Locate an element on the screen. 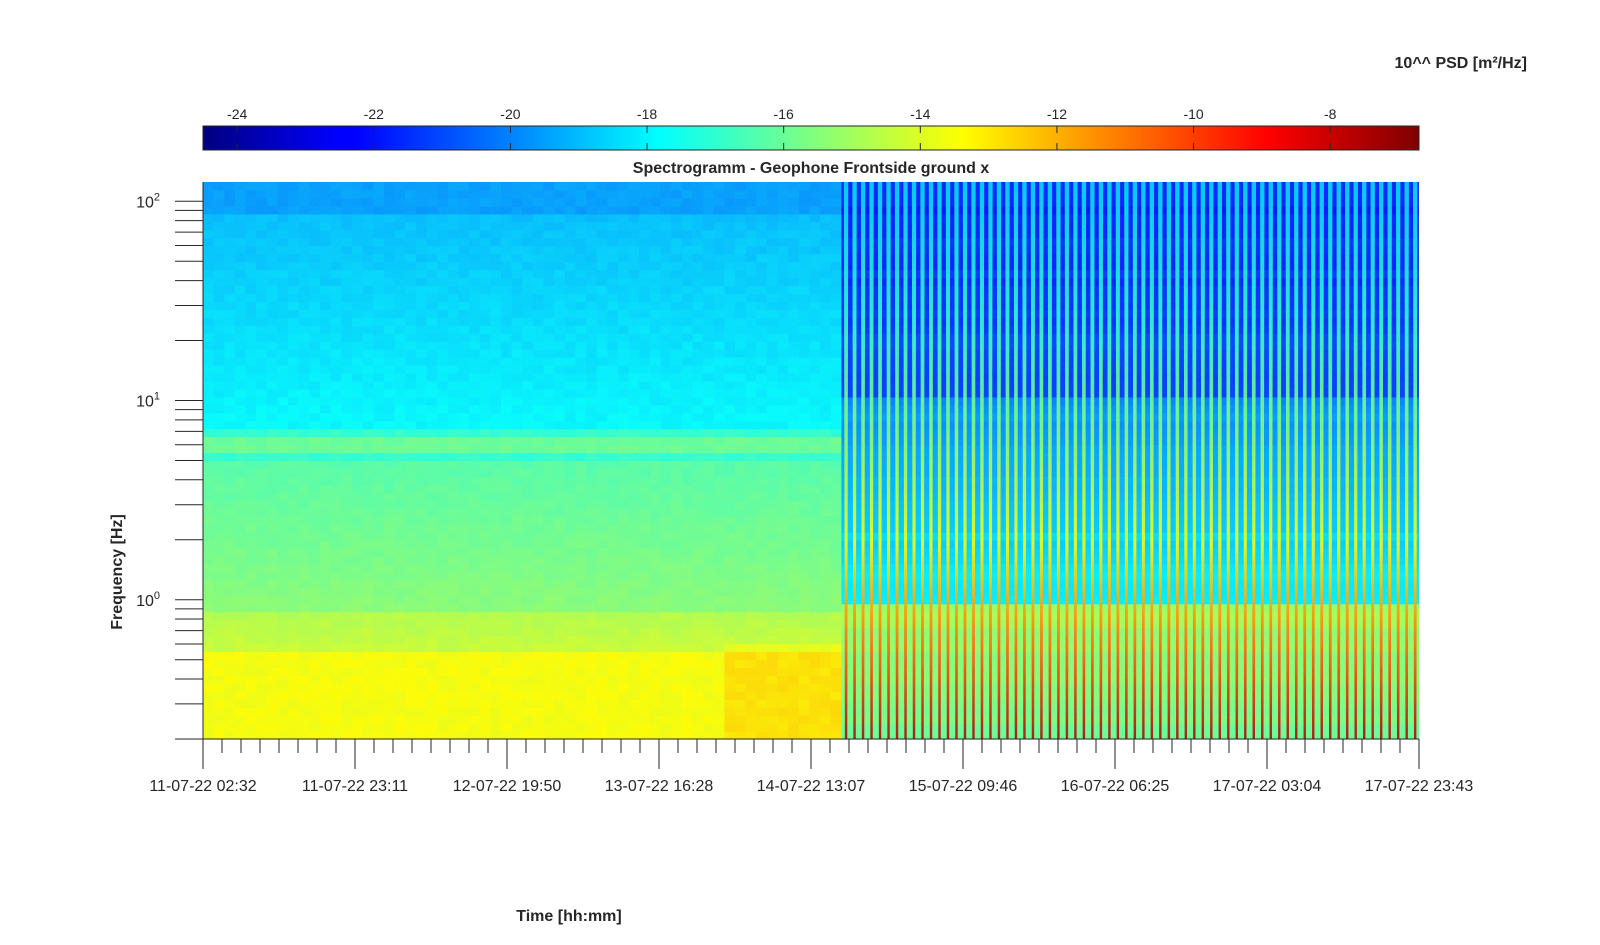  colorbar-tick-label: -12 is located at coordinates (1057, 114).